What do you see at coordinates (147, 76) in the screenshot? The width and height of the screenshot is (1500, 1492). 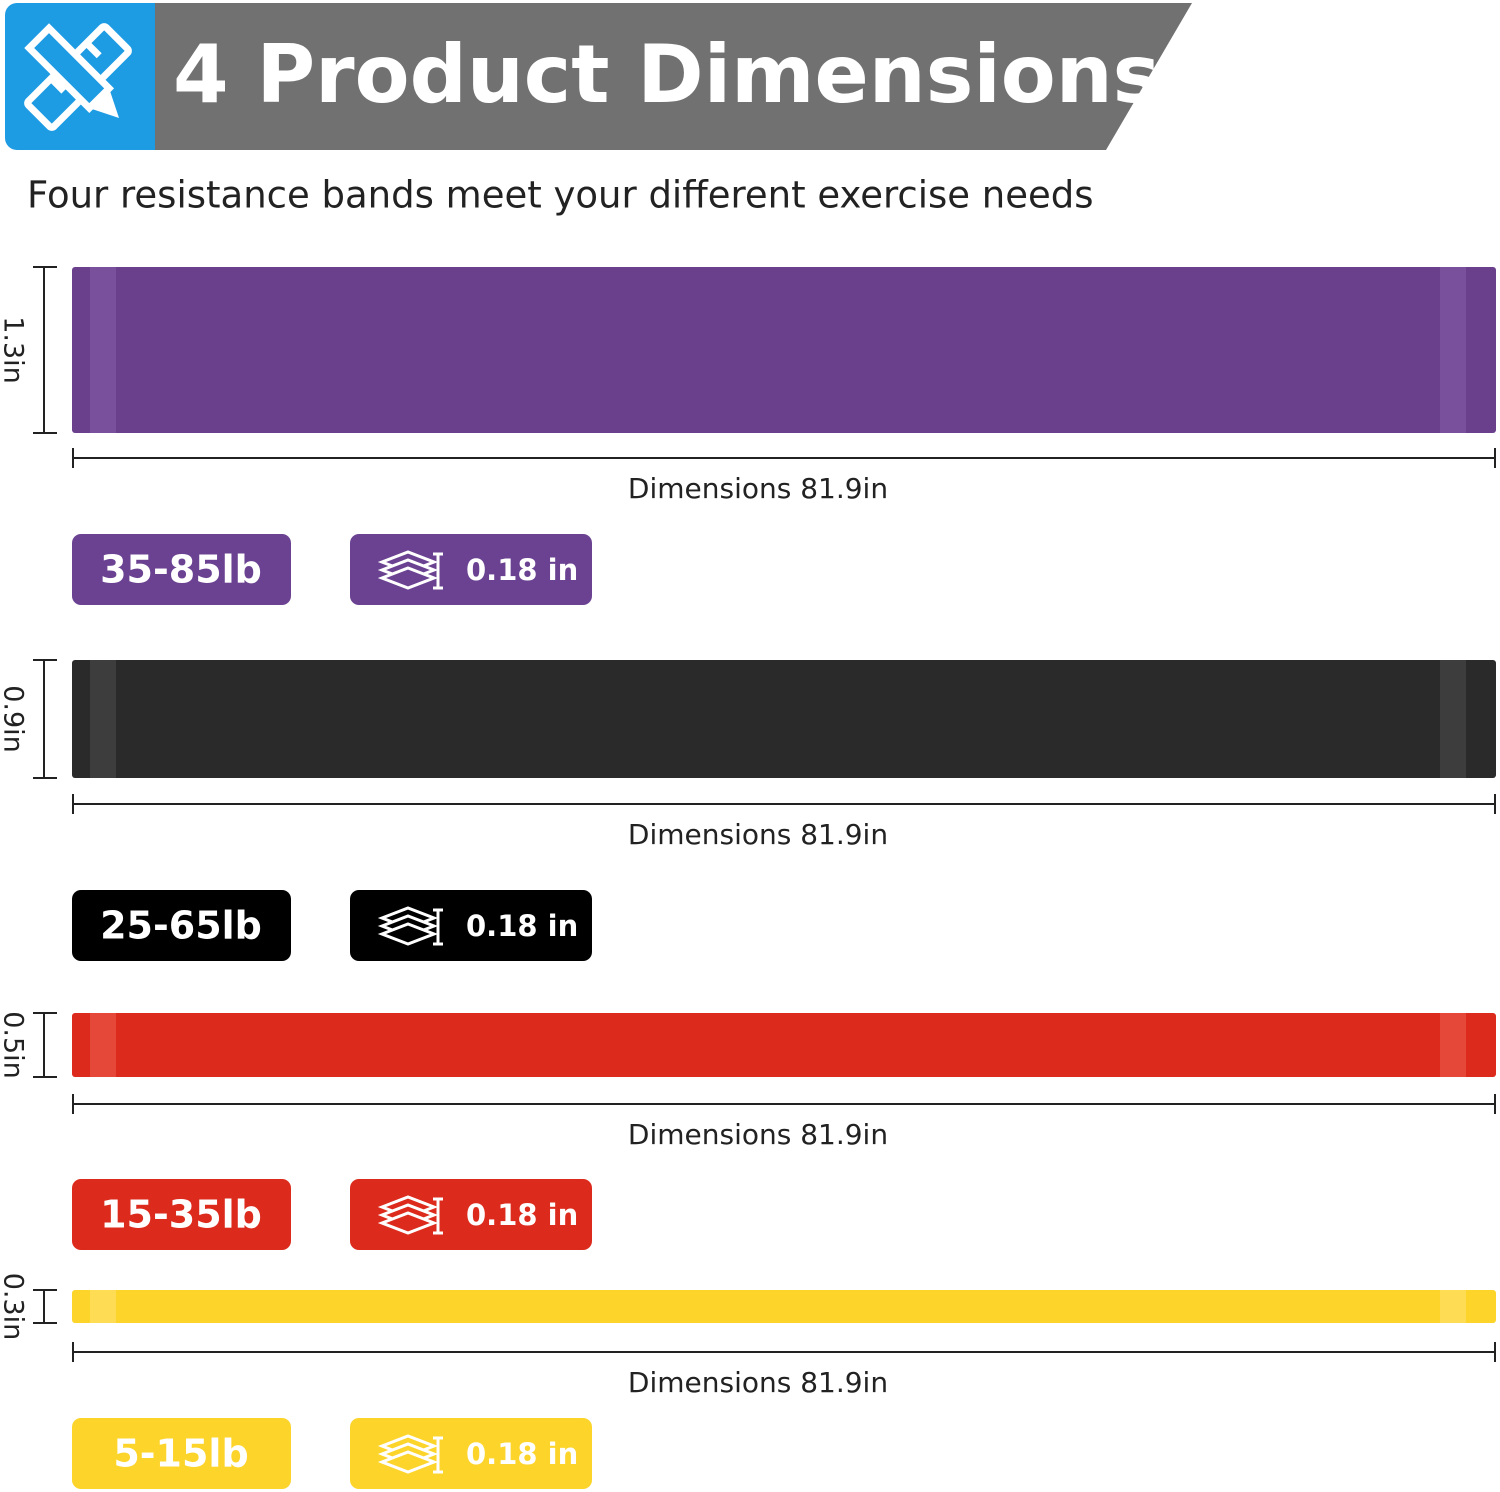 I see `header-icon-box-edge` at bounding box center [147, 76].